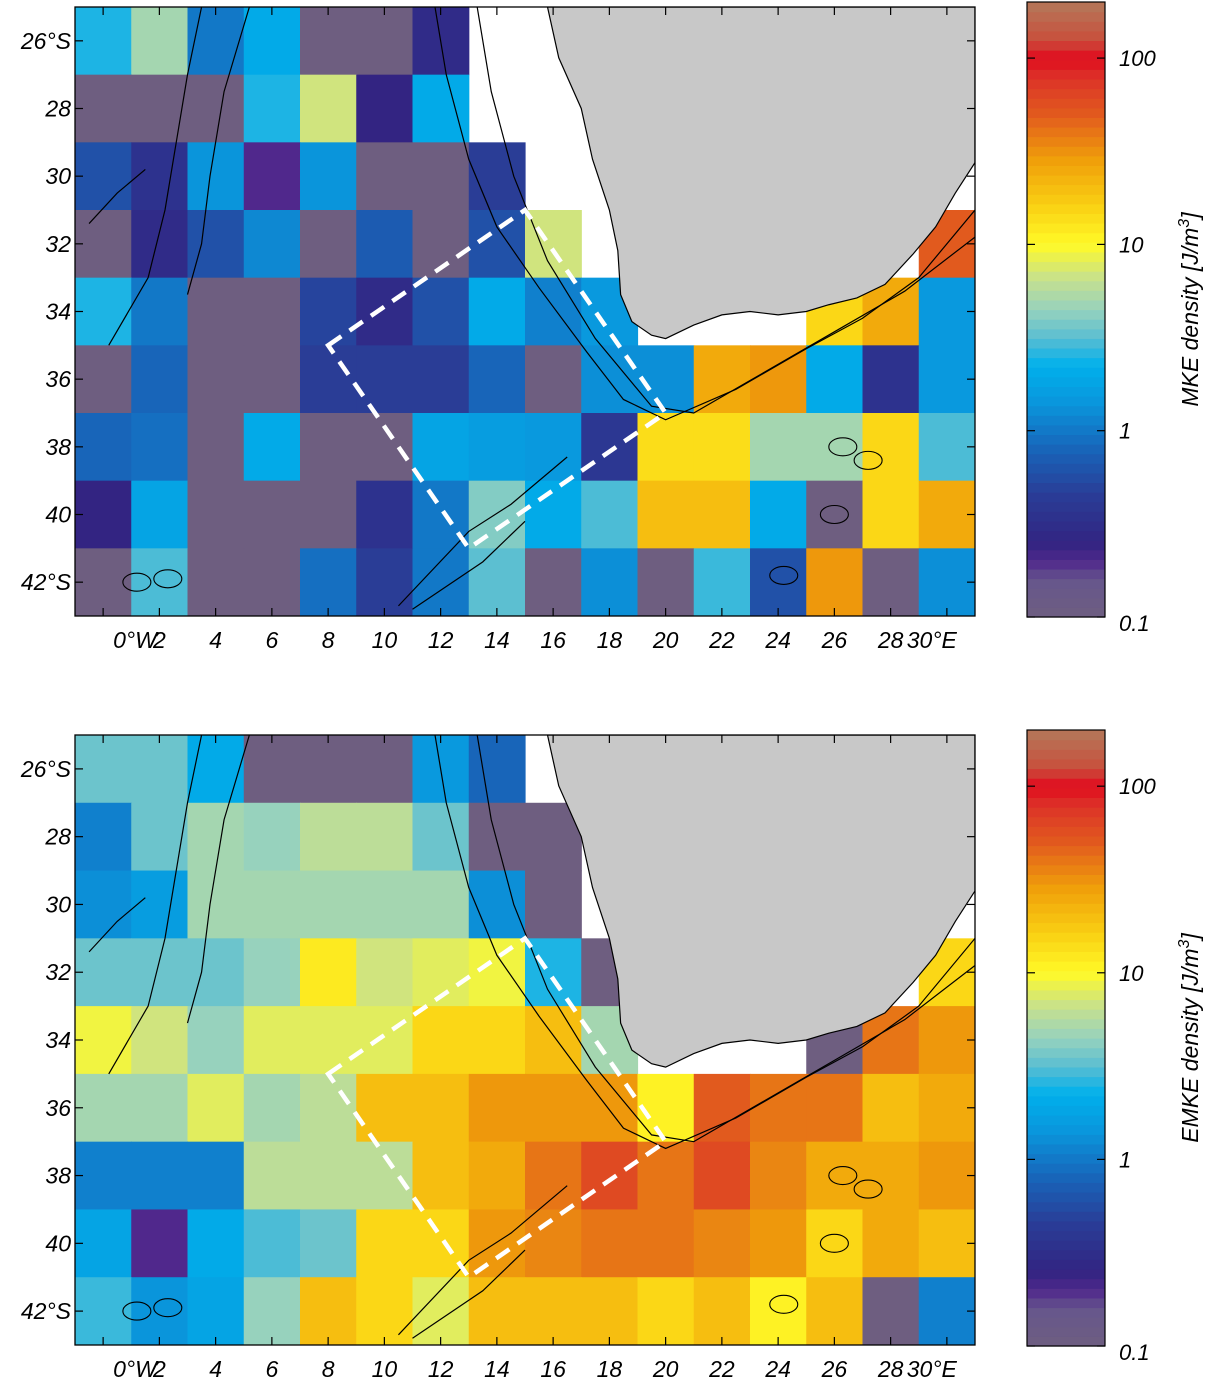 This screenshot has width=1221, height=1385. I want to click on study-region-outline, so click(496, 1108).